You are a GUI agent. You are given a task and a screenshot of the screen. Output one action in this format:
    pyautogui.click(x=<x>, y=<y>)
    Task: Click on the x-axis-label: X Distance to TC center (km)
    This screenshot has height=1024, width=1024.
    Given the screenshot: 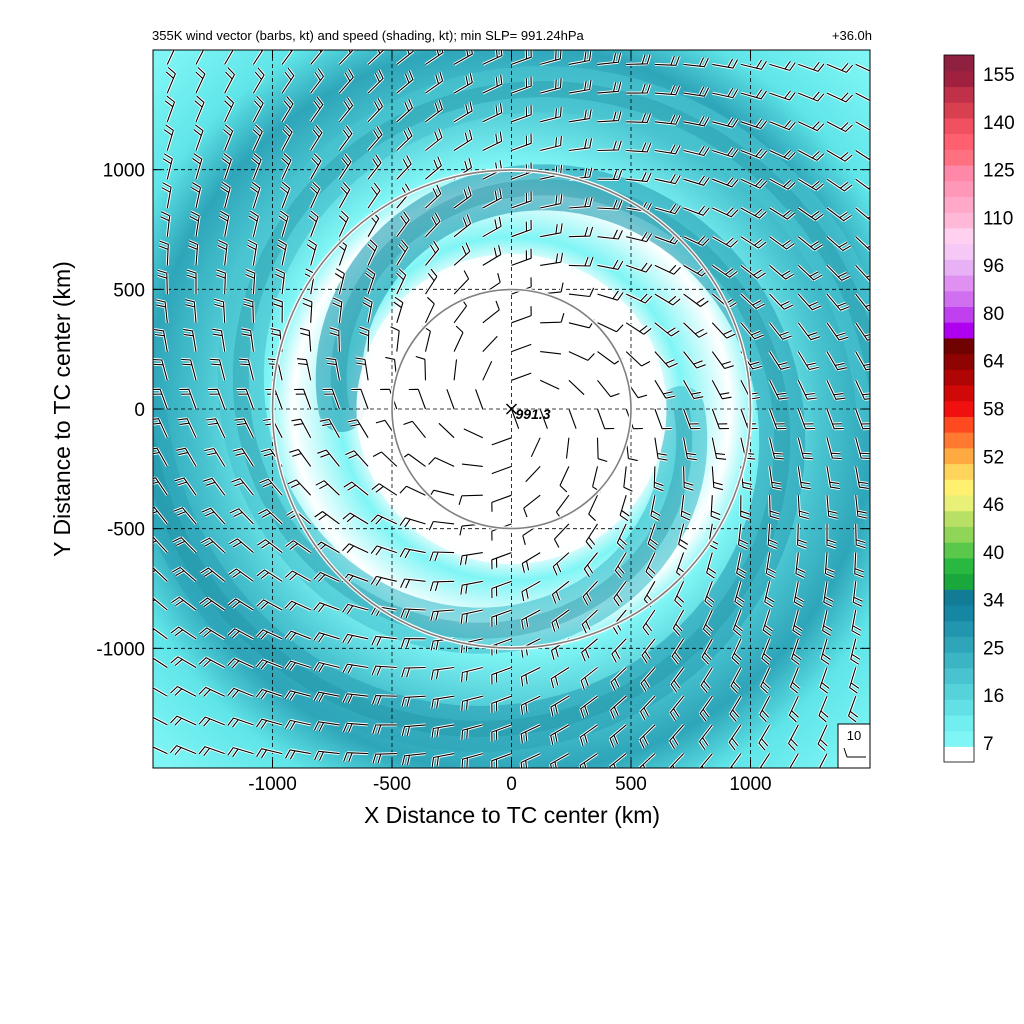 What is the action you would take?
    pyautogui.click(x=512, y=815)
    